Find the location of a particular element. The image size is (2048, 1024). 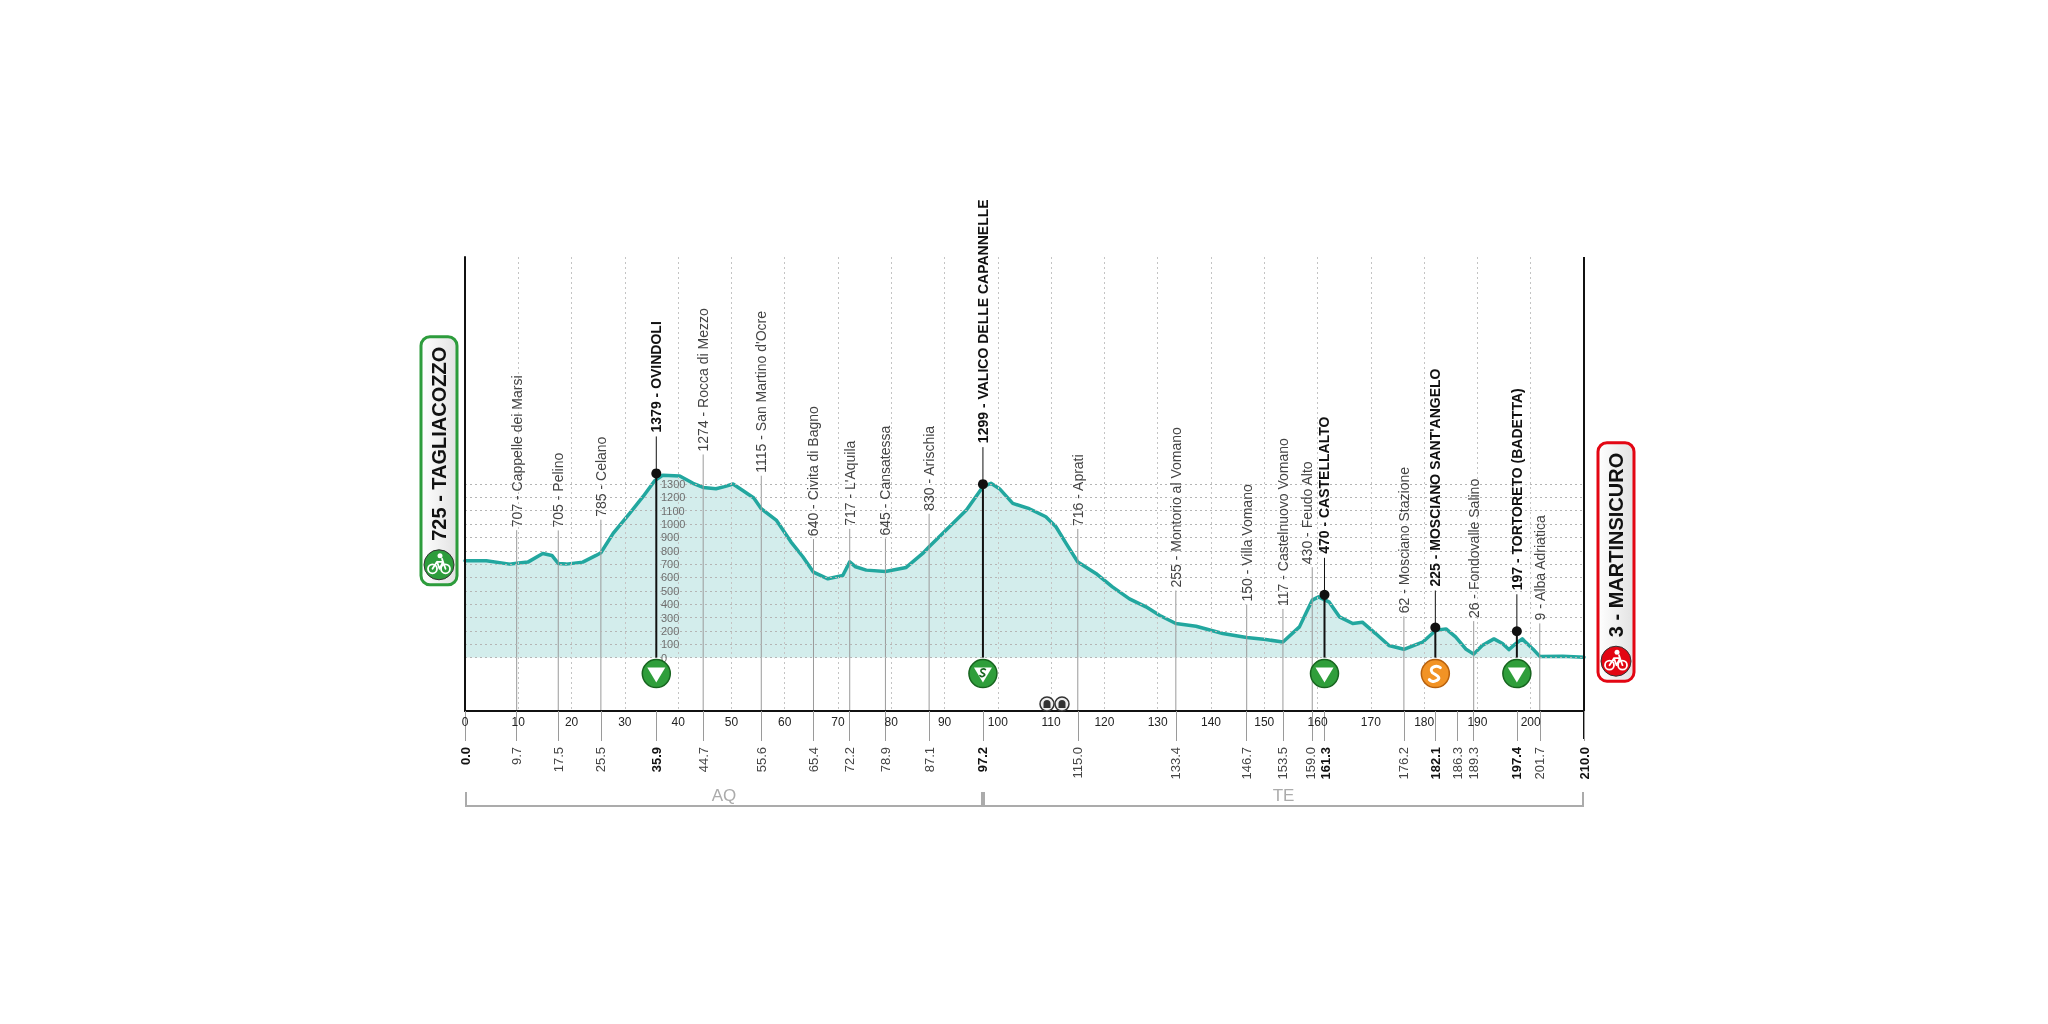

x-tick-label: 10 is located at coordinates (518, 722).